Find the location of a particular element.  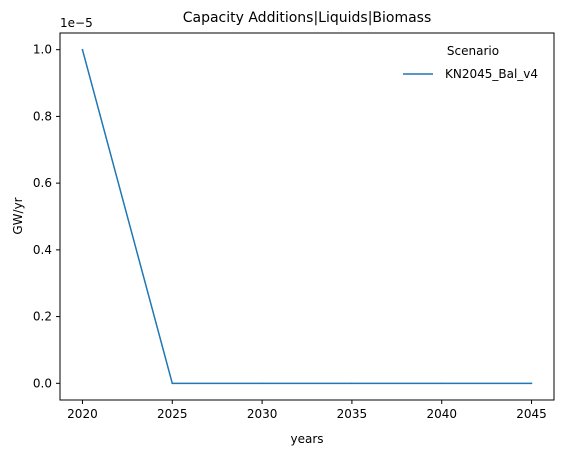

x-axis-label: years is located at coordinates (306, 439).